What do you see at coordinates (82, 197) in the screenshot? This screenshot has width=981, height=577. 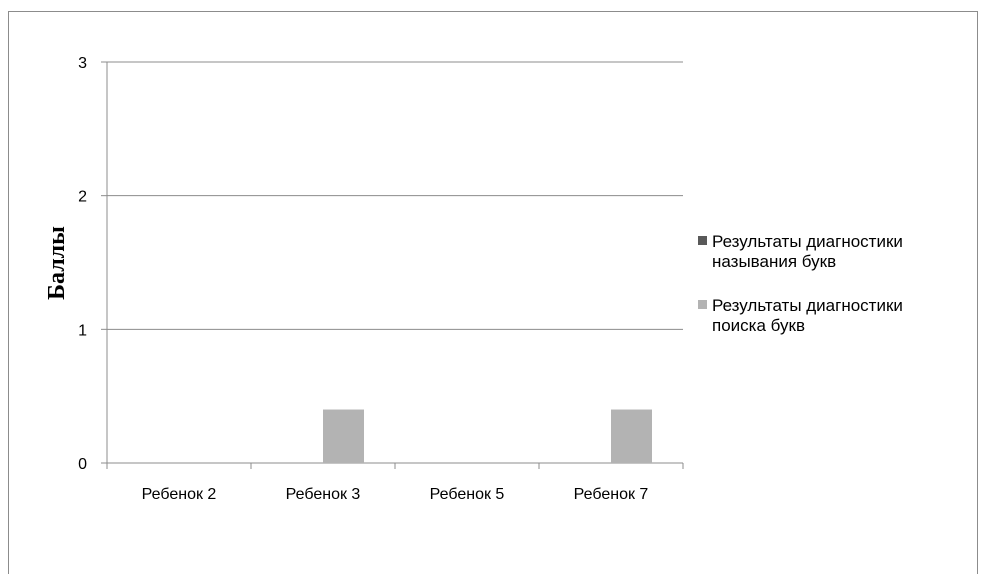 I see `y-tick-label: 2` at bounding box center [82, 197].